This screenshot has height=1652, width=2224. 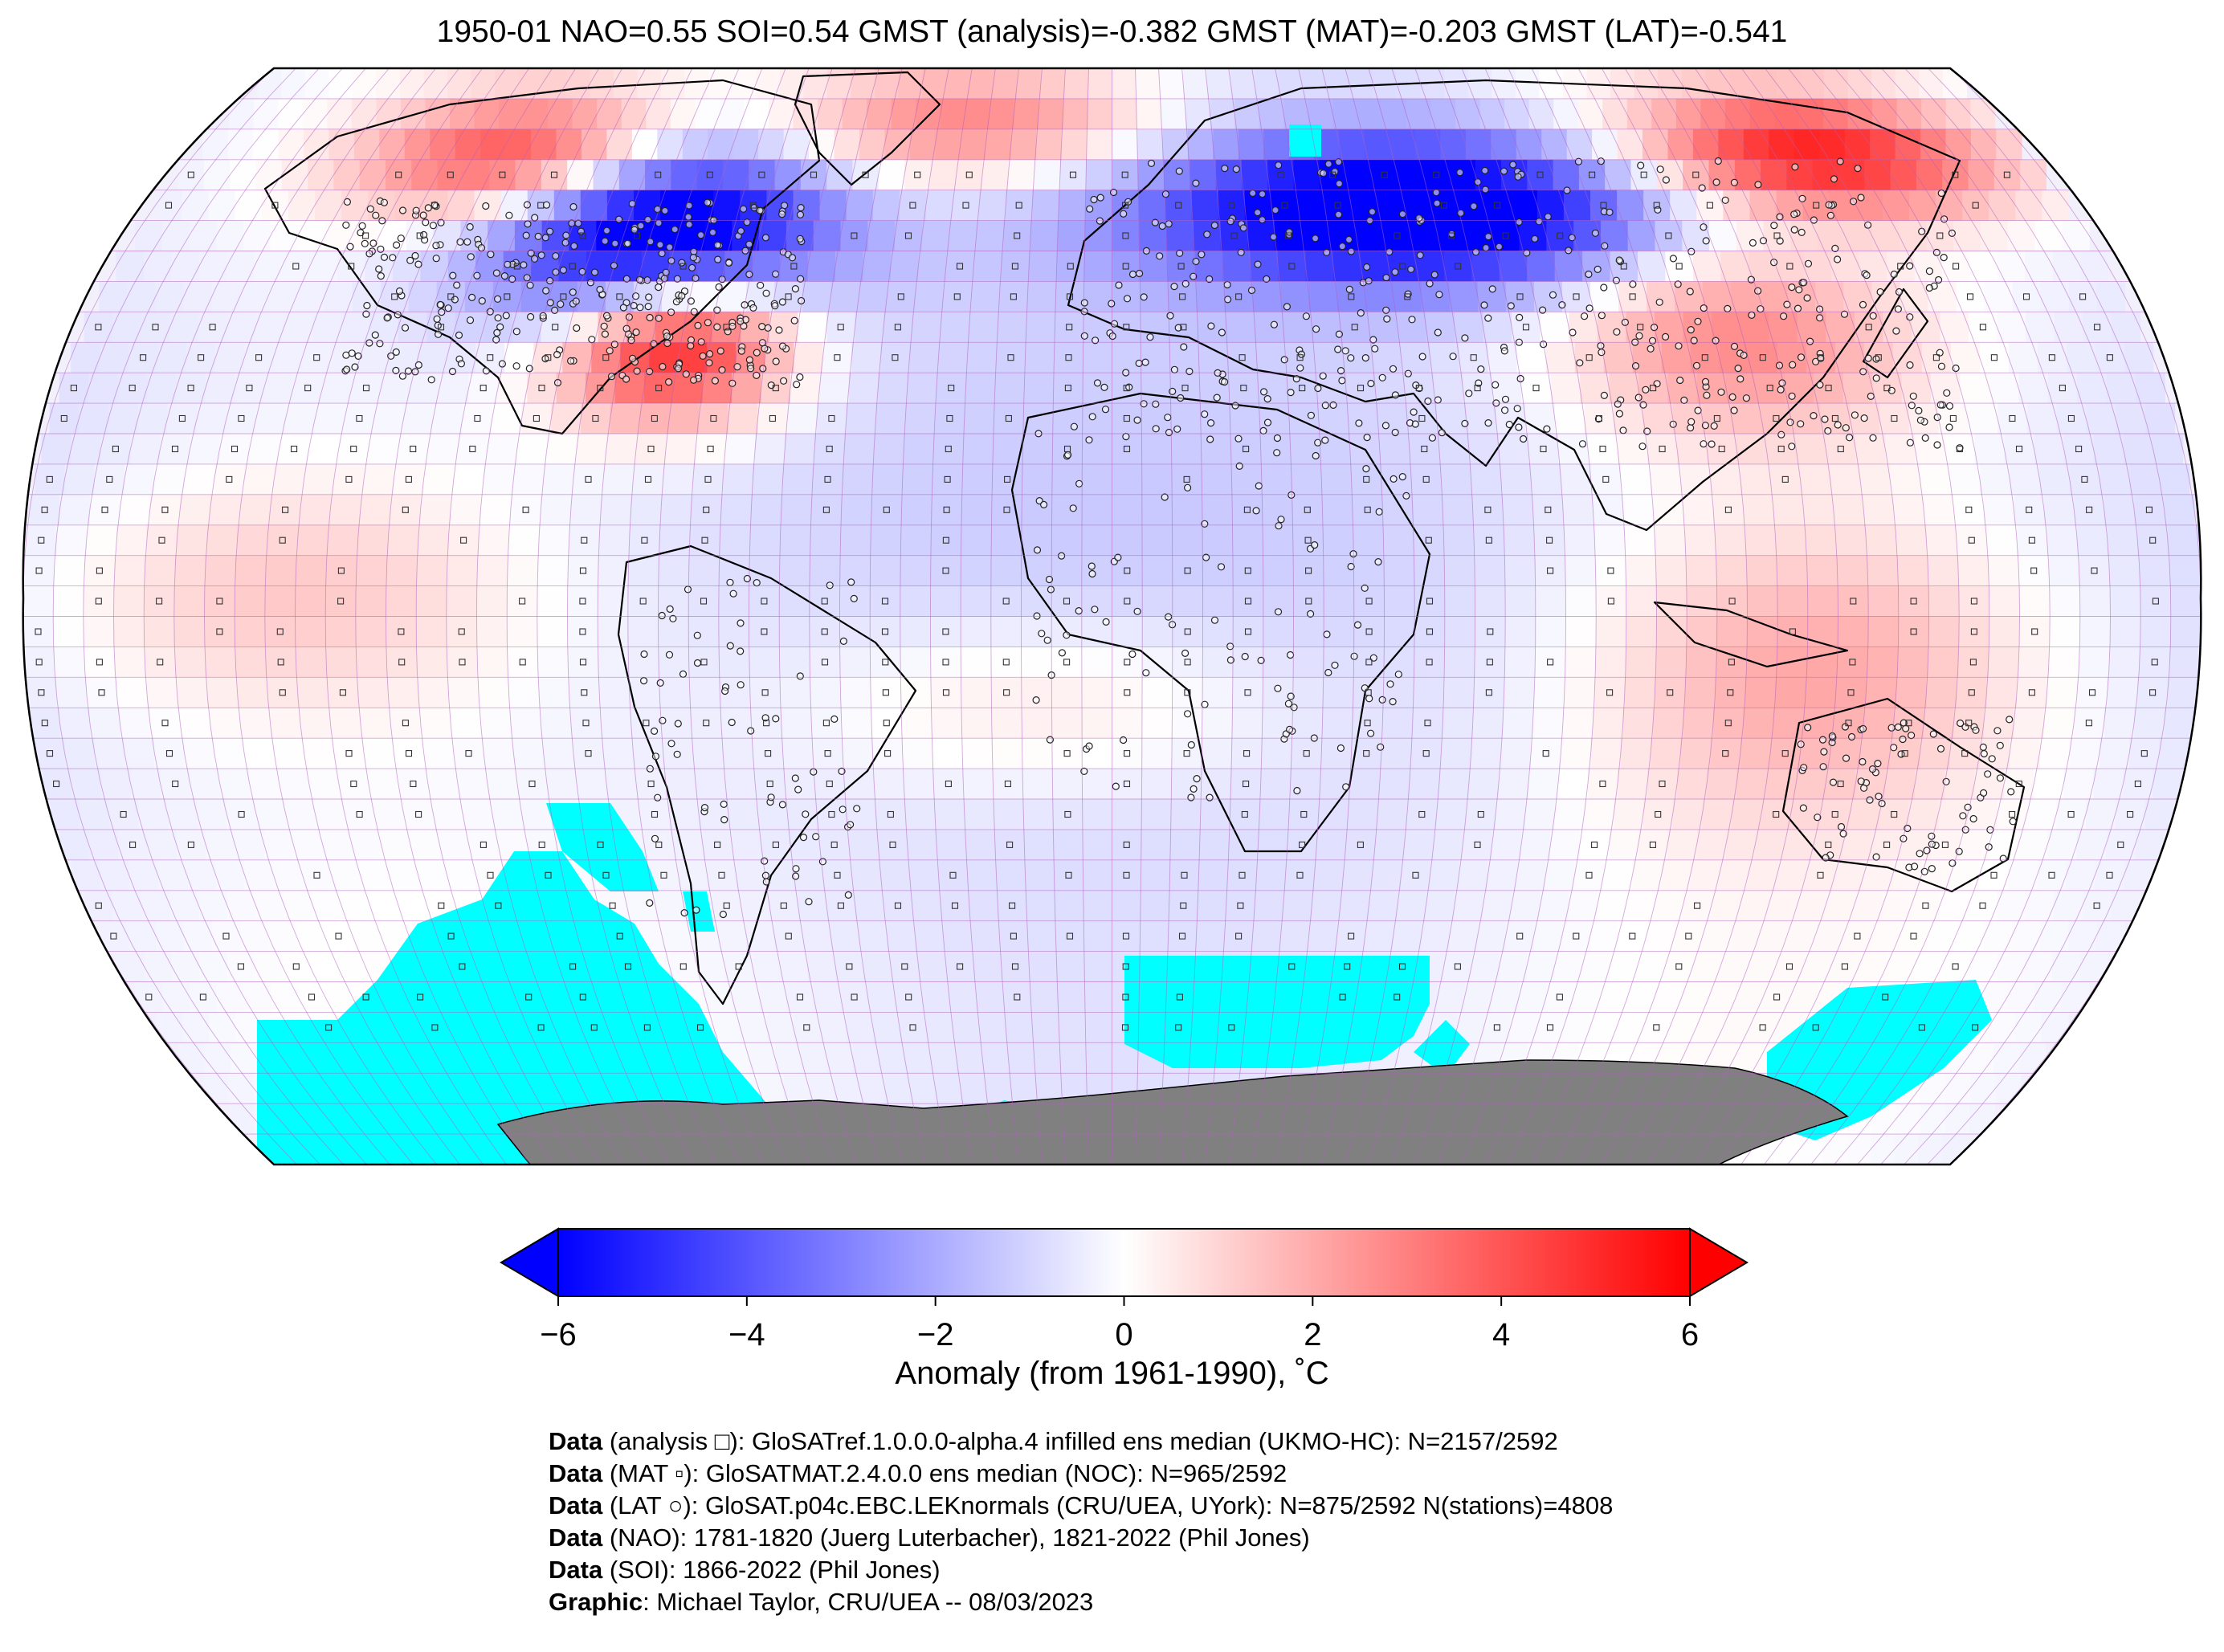 What do you see at coordinates (576, 1570) in the screenshot?
I see `credit-key: Data` at bounding box center [576, 1570].